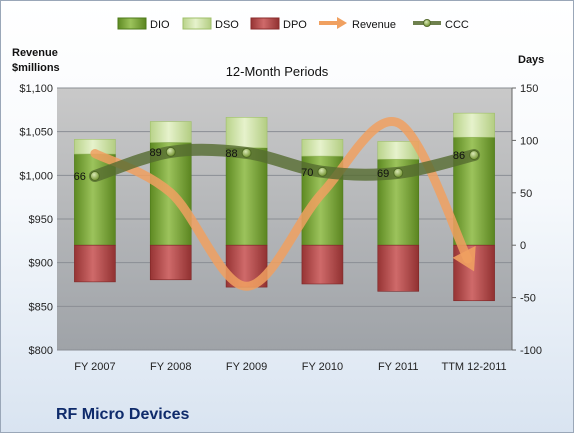 The image size is (574, 433). Describe the element at coordinates (36, 176) in the screenshot. I see `left-tick-label: $1,000` at that location.